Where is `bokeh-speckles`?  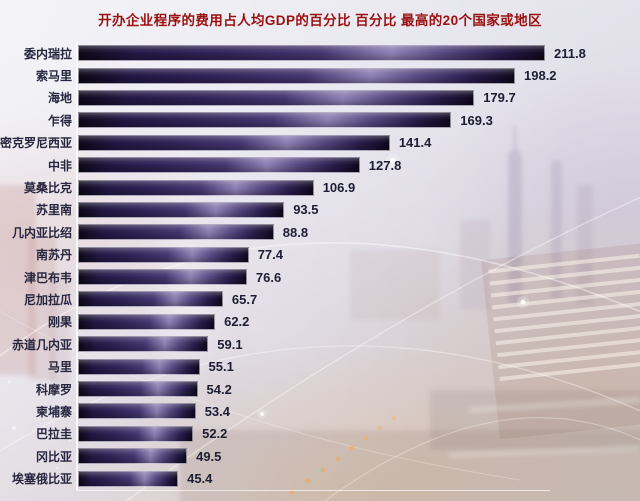 bokeh-speckles is located at coordinates (39, 430).